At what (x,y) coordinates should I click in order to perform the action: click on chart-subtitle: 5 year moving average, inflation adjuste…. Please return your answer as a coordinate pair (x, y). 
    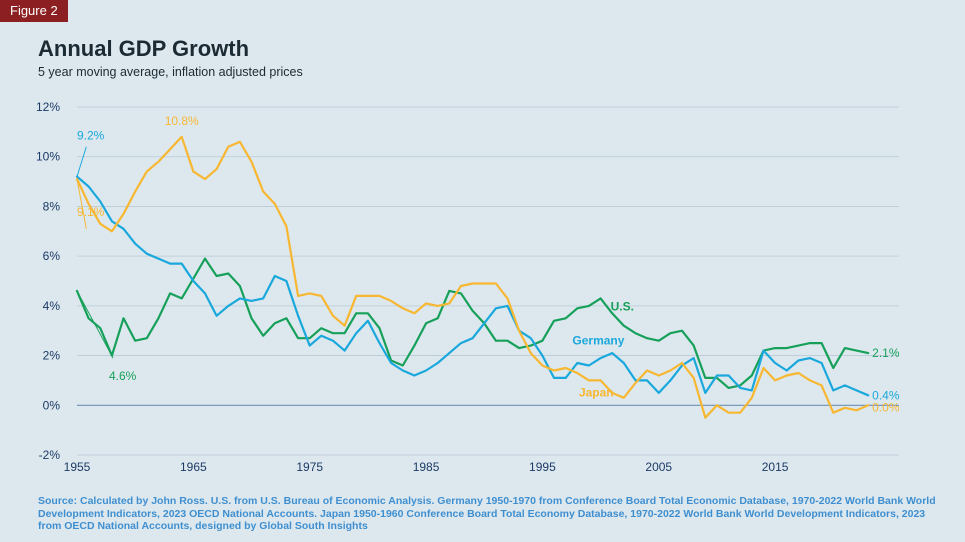
    Looking at the image, I should click on (170, 72).